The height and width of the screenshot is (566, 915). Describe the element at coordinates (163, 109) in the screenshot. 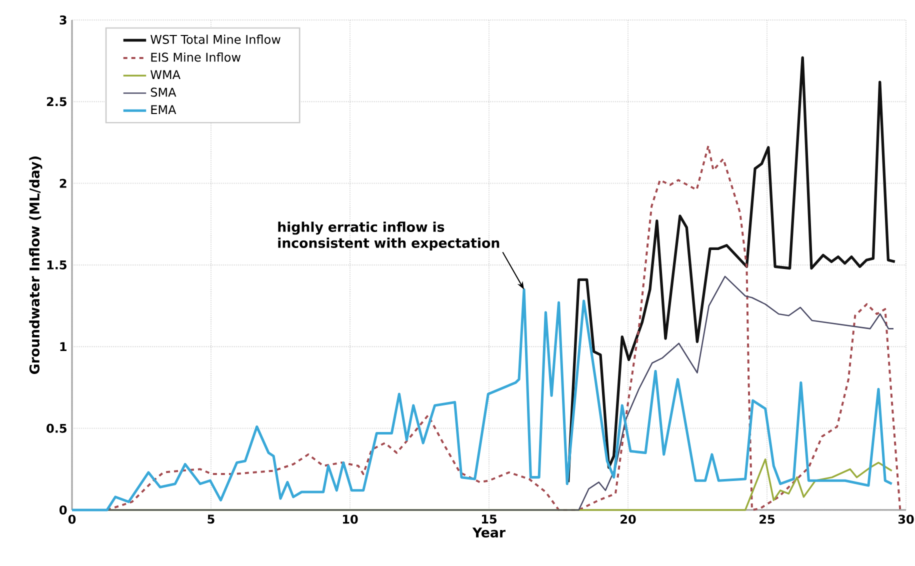

I see `legend-label: EMA` at that location.